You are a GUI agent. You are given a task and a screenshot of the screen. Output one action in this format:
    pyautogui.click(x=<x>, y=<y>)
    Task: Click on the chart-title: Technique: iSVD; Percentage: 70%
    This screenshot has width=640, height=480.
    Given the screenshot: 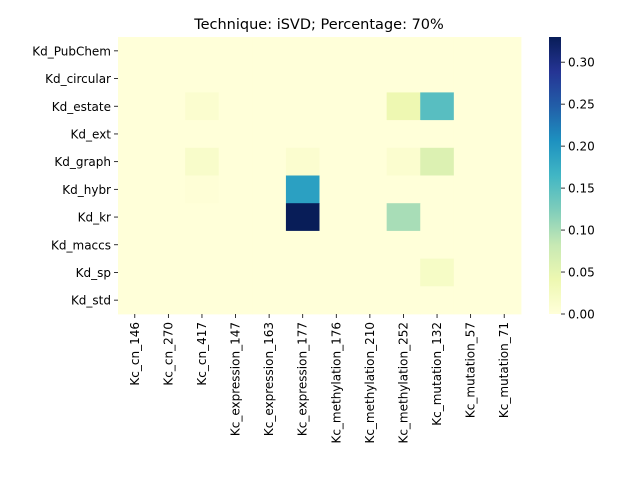 What is the action you would take?
    pyautogui.click(x=318, y=25)
    